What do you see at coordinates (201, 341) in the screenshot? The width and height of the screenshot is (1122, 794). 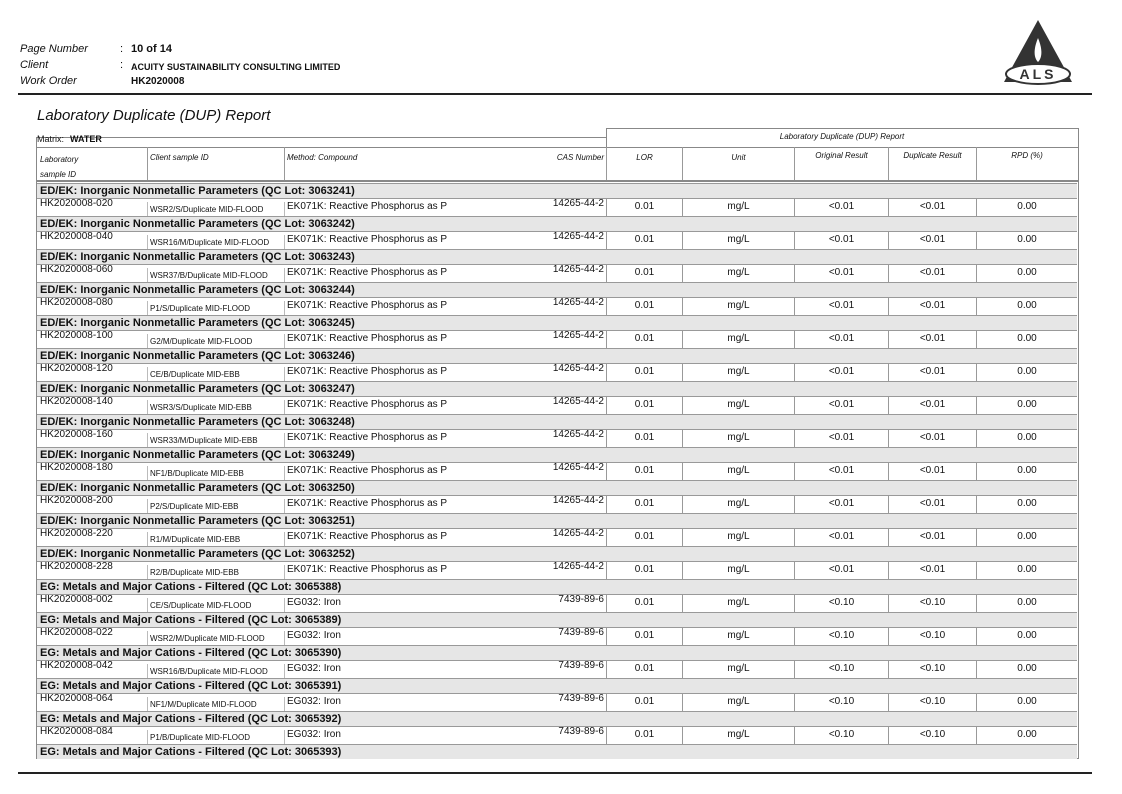 I see `cell: G2/M/Duplicate MID-FLOOD` at bounding box center [201, 341].